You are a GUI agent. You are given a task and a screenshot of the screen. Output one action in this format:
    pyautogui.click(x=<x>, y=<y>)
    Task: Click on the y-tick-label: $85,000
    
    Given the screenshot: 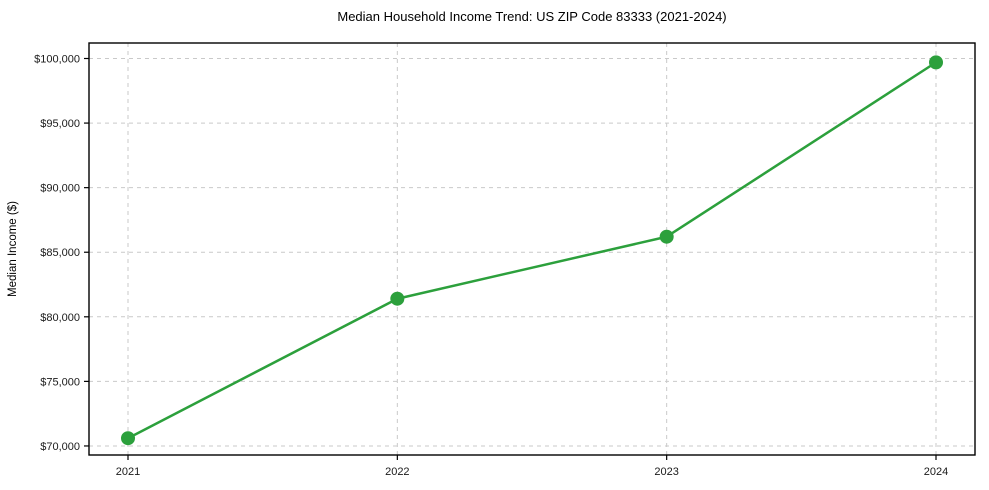 What is the action you would take?
    pyautogui.click(x=60, y=253)
    